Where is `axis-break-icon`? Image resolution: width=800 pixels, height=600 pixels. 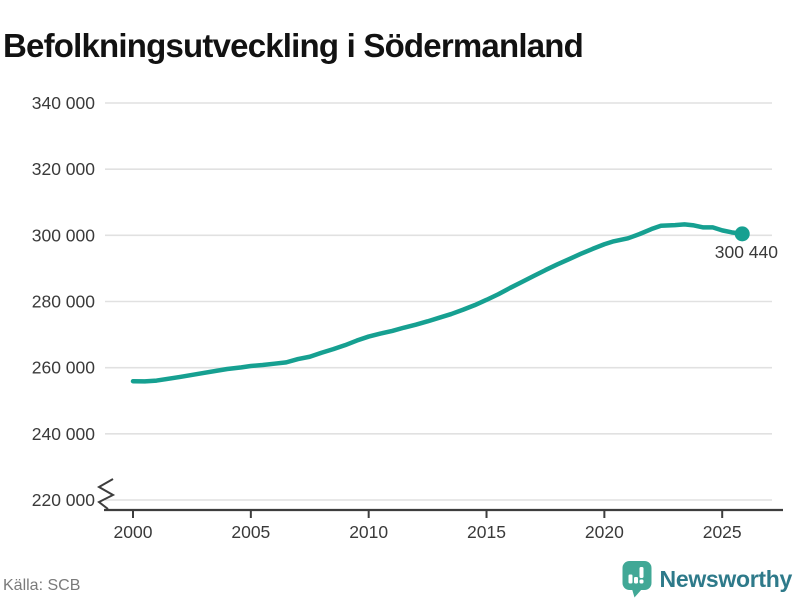 axis-break-icon is located at coordinates (106, 494).